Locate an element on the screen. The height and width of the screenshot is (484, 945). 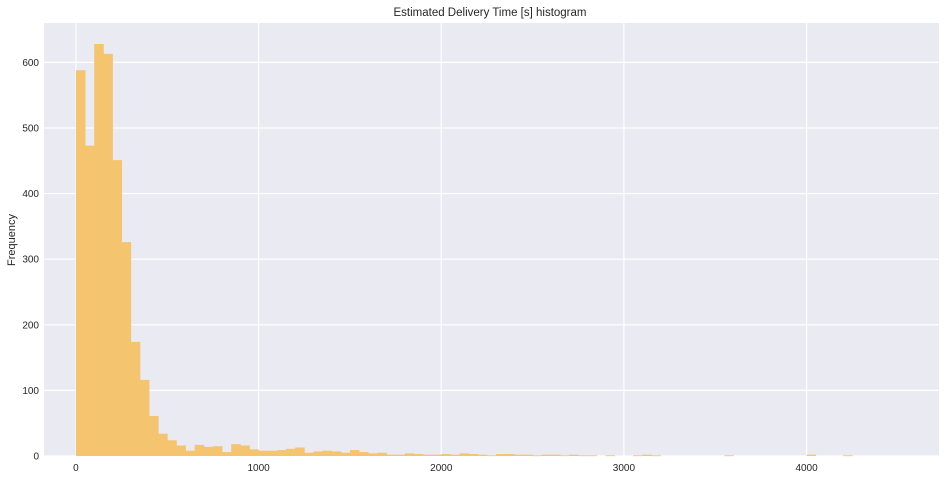
x-tick-label: 0 is located at coordinates (76, 468).